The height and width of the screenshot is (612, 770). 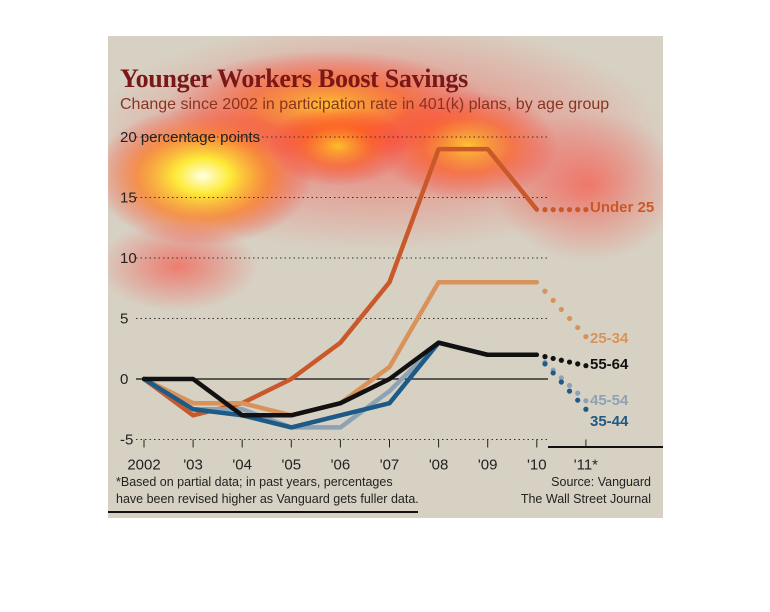 What do you see at coordinates (190, 137) in the screenshot?
I see `y-tick-label: 20 percentage points` at bounding box center [190, 137].